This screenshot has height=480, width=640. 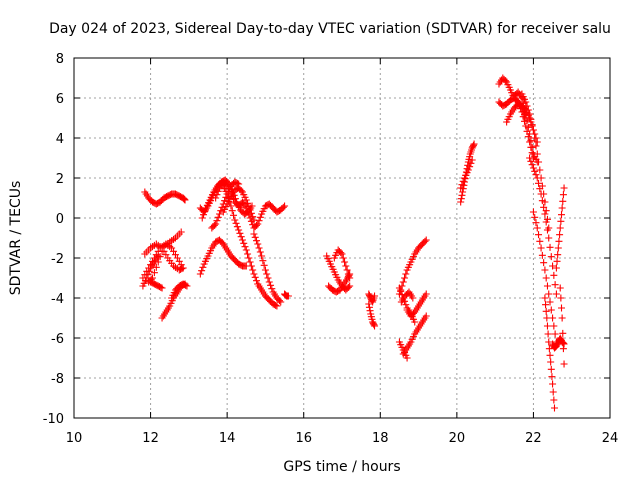 I want to click on series-seg-f2, so click(x=516, y=128).